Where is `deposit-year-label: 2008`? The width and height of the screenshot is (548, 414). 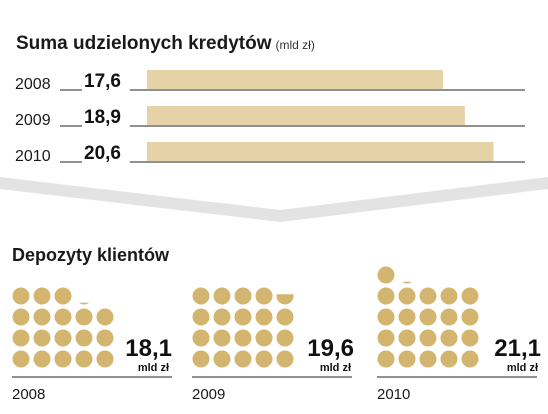
deposit-year-label: 2008 is located at coordinates (28, 394).